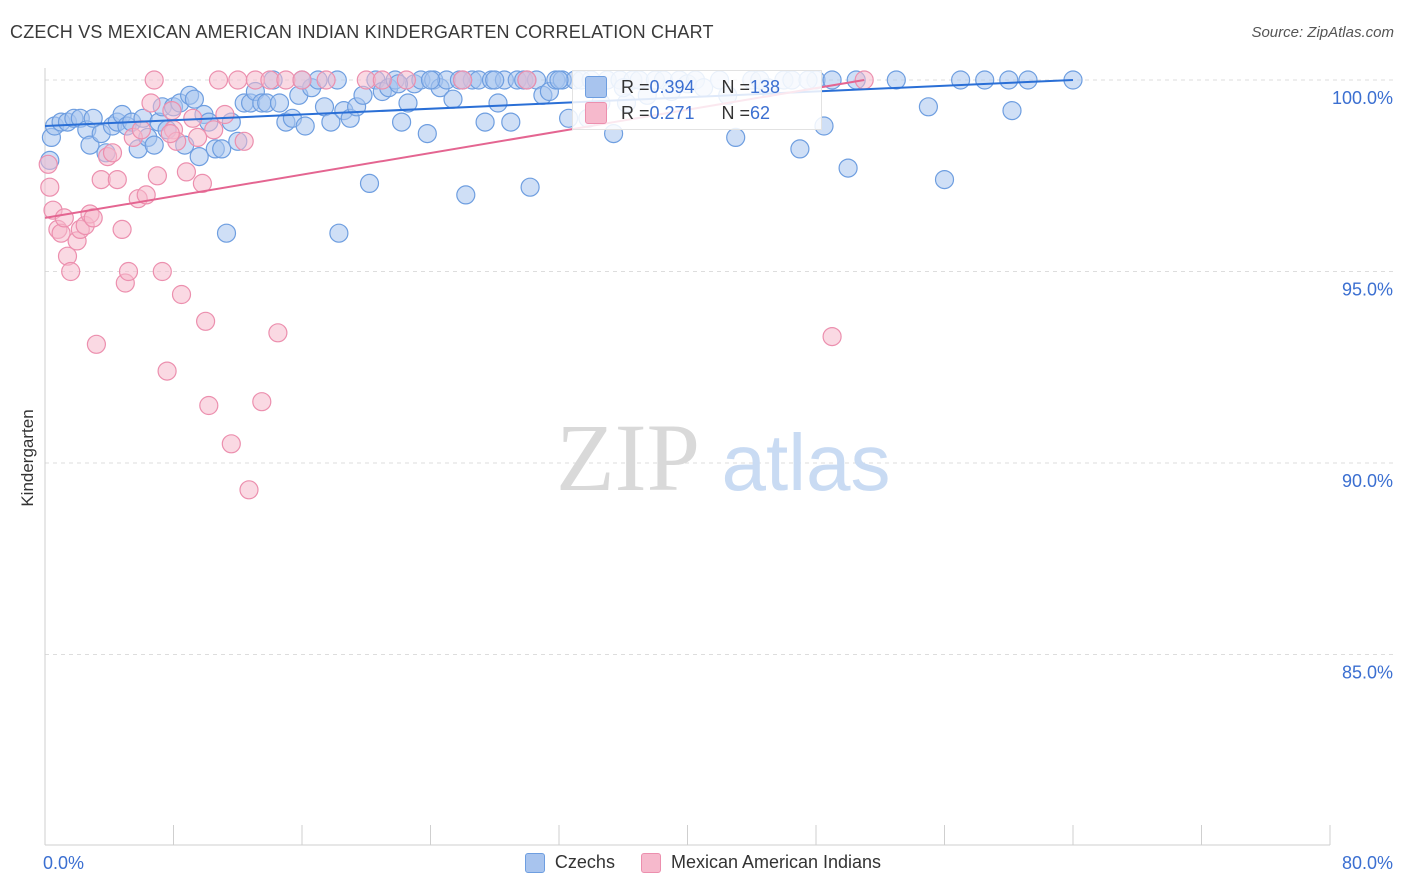 This screenshot has width=1406, height=892. Describe the element at coordinates (776, 862) in the screenshot. I see `mex-legend-label: Mexican American Indians` at that location.